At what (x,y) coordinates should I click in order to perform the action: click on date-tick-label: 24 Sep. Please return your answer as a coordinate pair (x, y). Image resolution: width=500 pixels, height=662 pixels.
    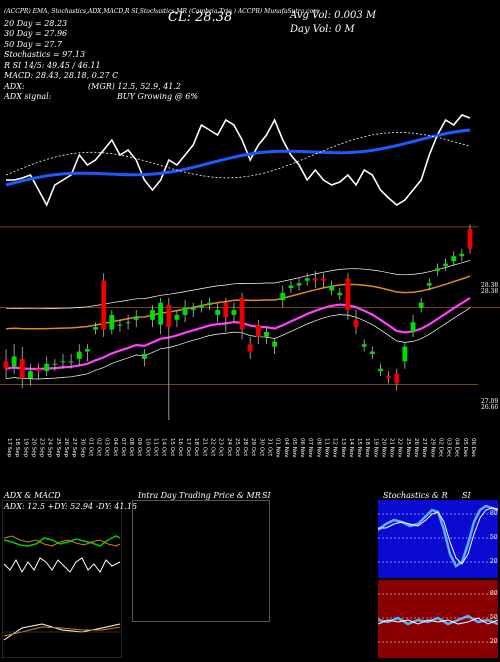
    Looking at the image, I should click on (50, 448).